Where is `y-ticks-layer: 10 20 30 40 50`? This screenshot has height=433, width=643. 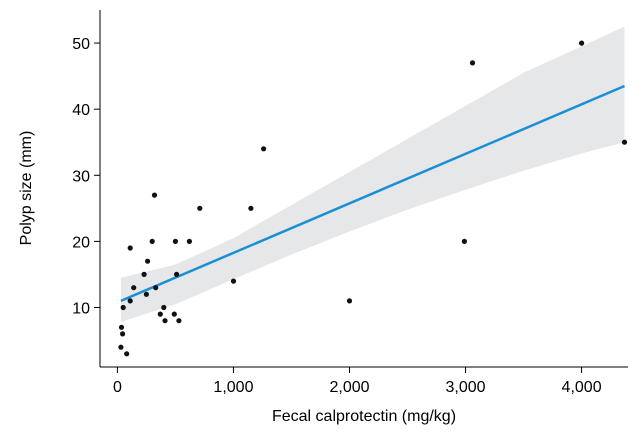 y-ticks-layer: 10 20 30 40 50 is located at coordinates (86, 177).